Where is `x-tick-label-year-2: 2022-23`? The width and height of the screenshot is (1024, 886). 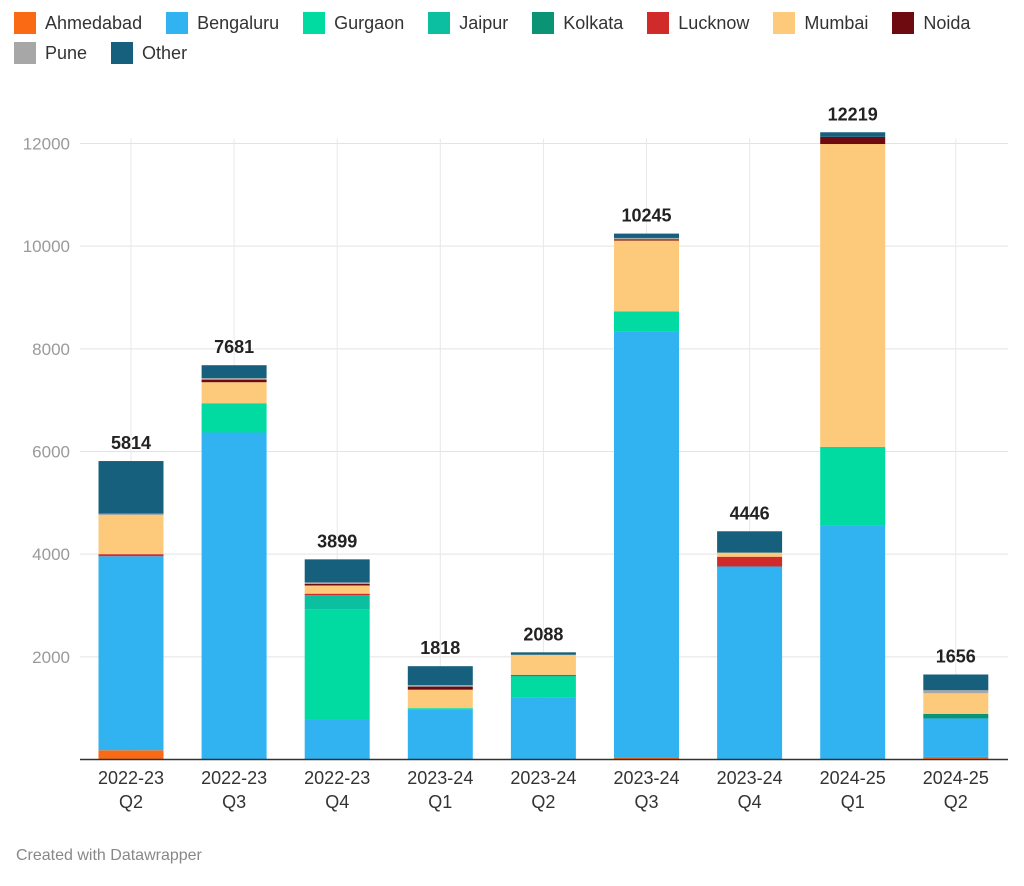 x-tick-label-year-2: 2022-23 is located at coordinates (337, 778).